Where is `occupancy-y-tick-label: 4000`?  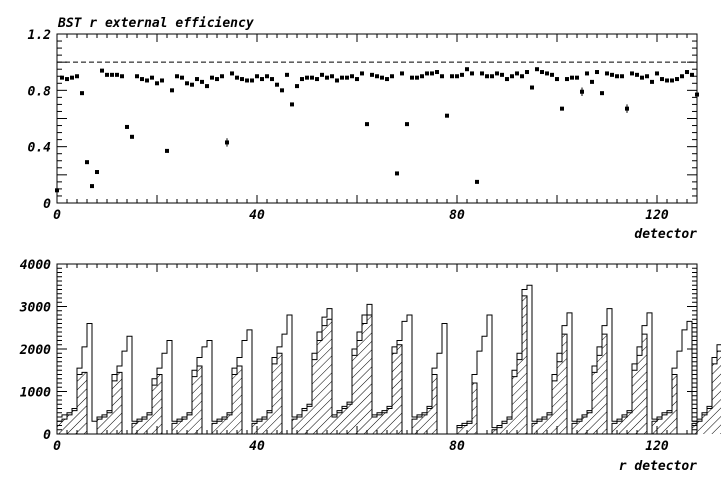 occupancy-y-tick-label: 4000 is located at coordinates (35, 265).